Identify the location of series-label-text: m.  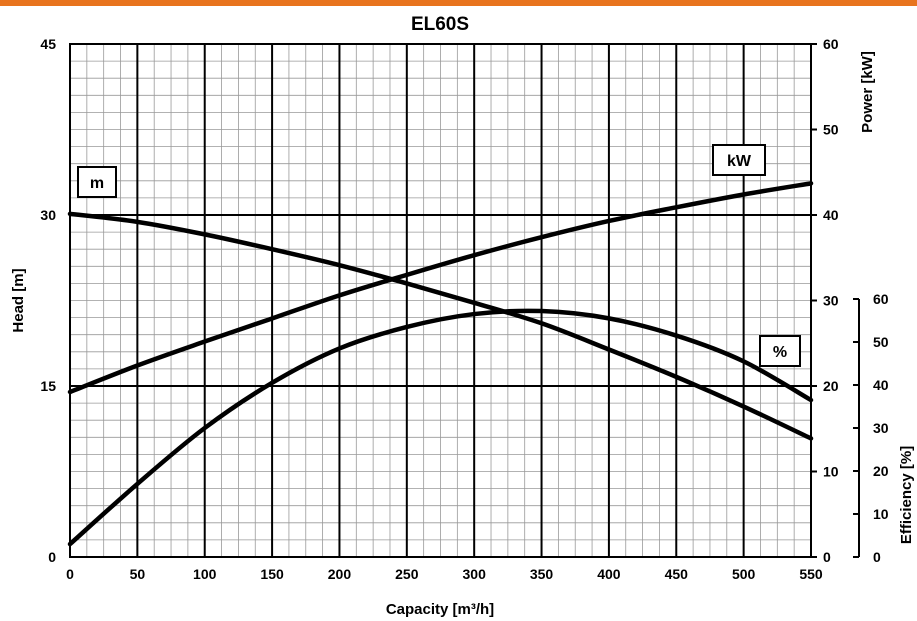
(97, 183).